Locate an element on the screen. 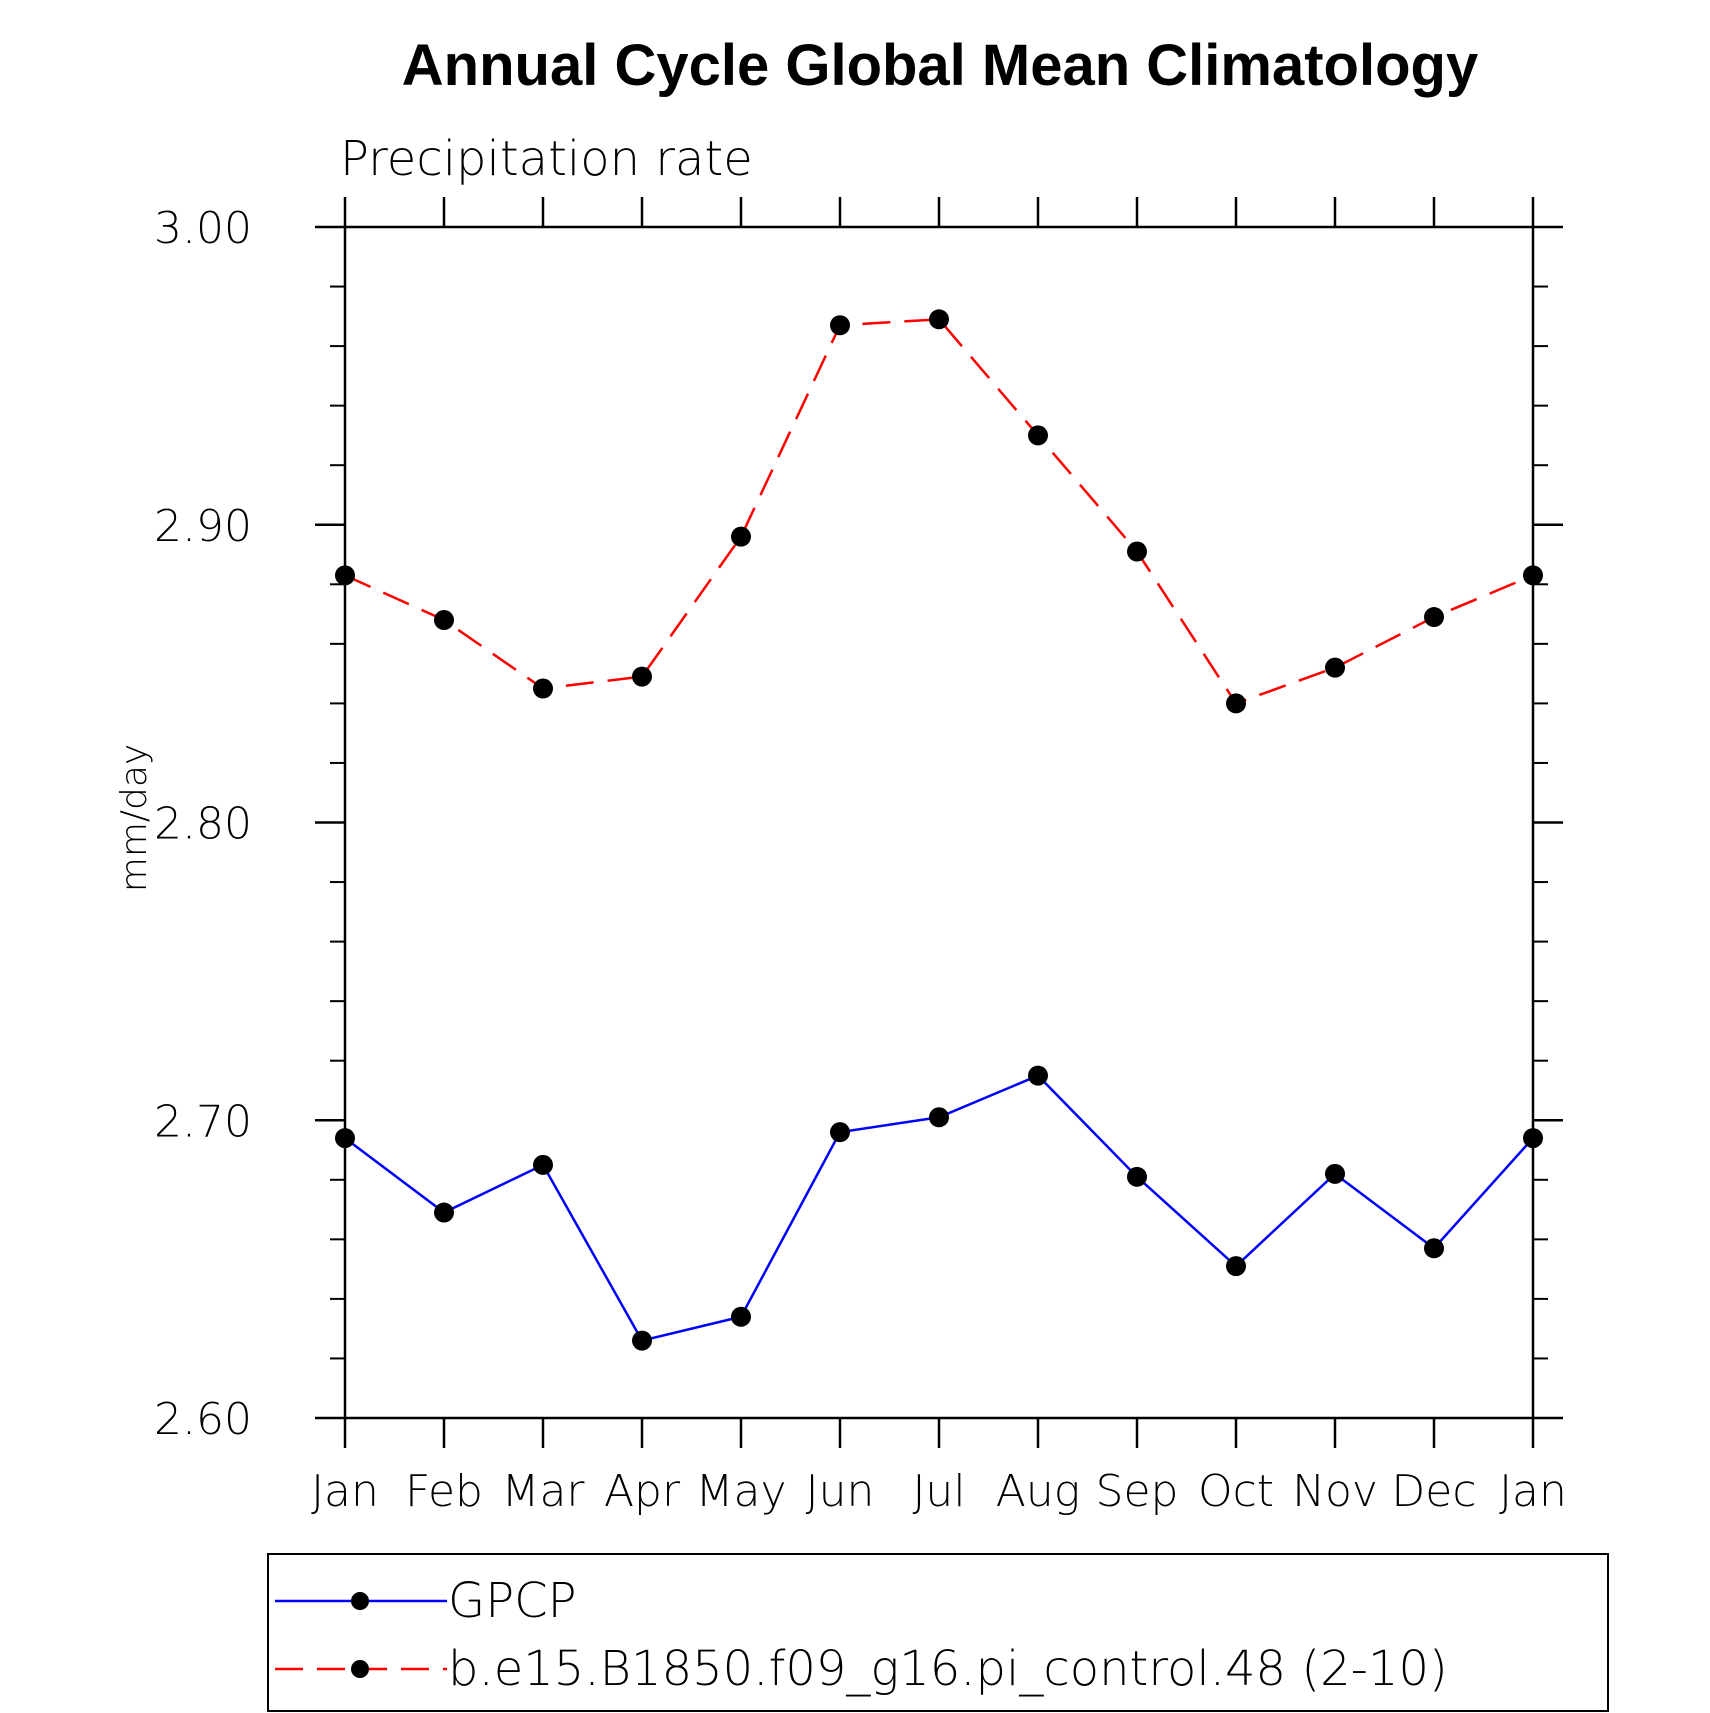  x-tick-label: Mar is located at coordinates (543, 1491).